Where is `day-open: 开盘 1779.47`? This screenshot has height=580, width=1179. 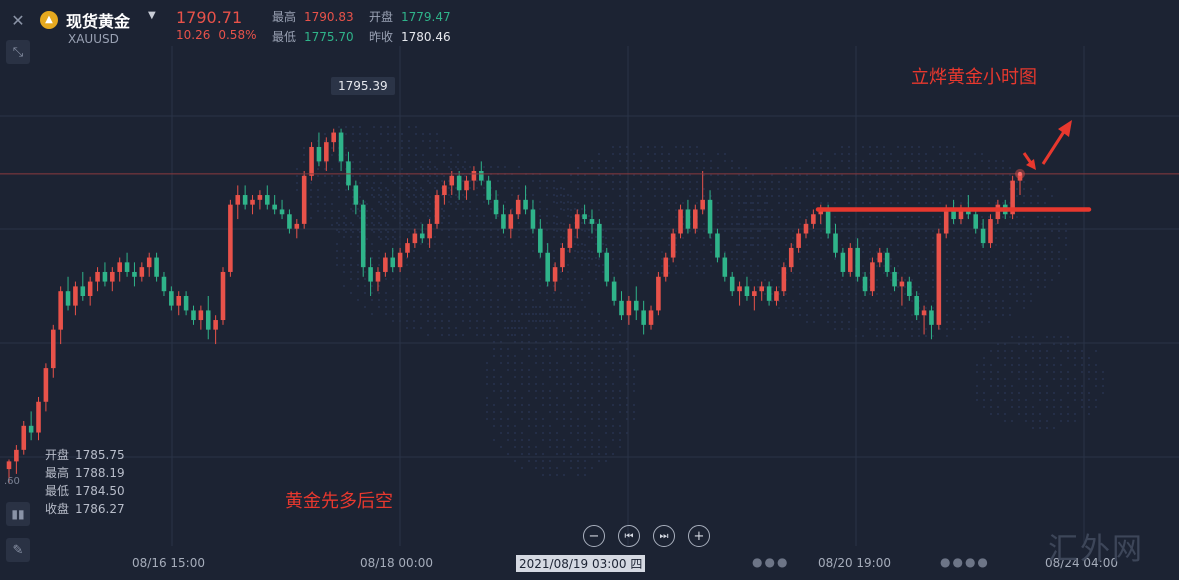 day-open: 开盘 1779.47 is located at coordinates (410, 16).